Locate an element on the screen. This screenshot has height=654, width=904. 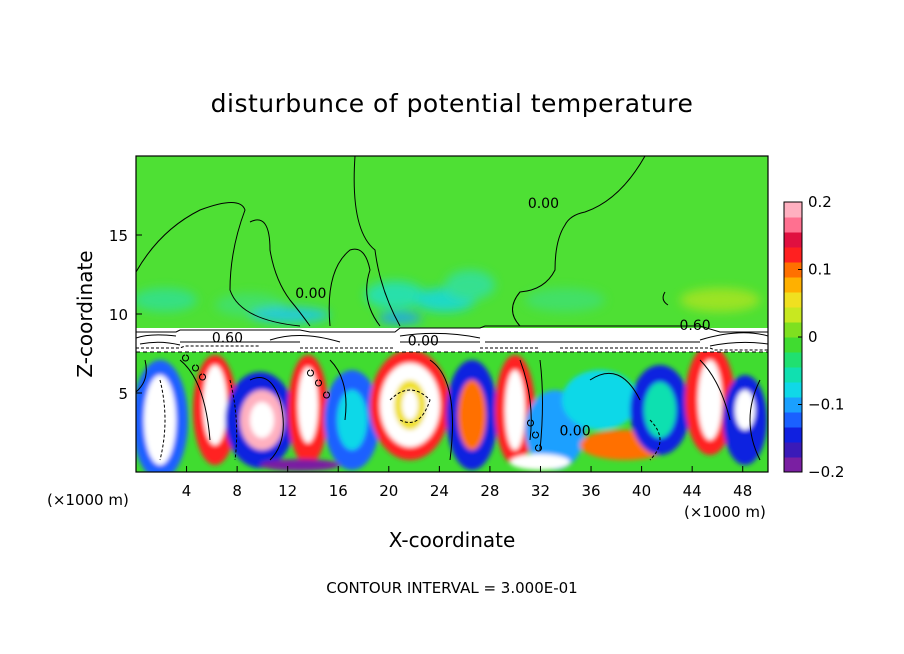
y-axis-ticks: 5 10 15 is located at coordinates (125, 315).